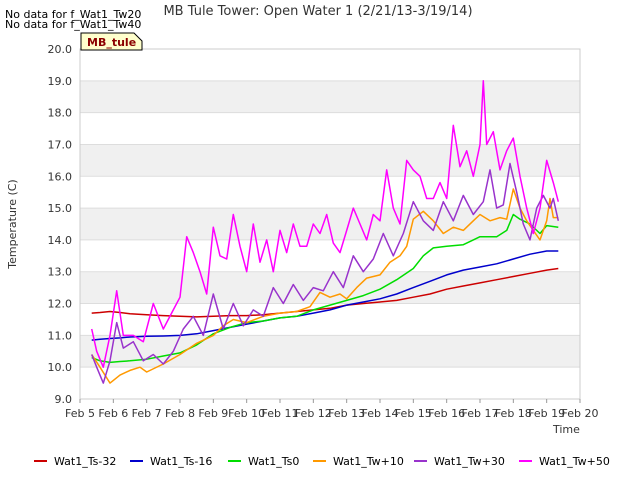 The width and height of the screenshot is (640, 480). What do you see at coordinates (368, 461) in the screenshot?
I see `legend-label: Wat1_Tw+10` at bounding box center [368, 461].